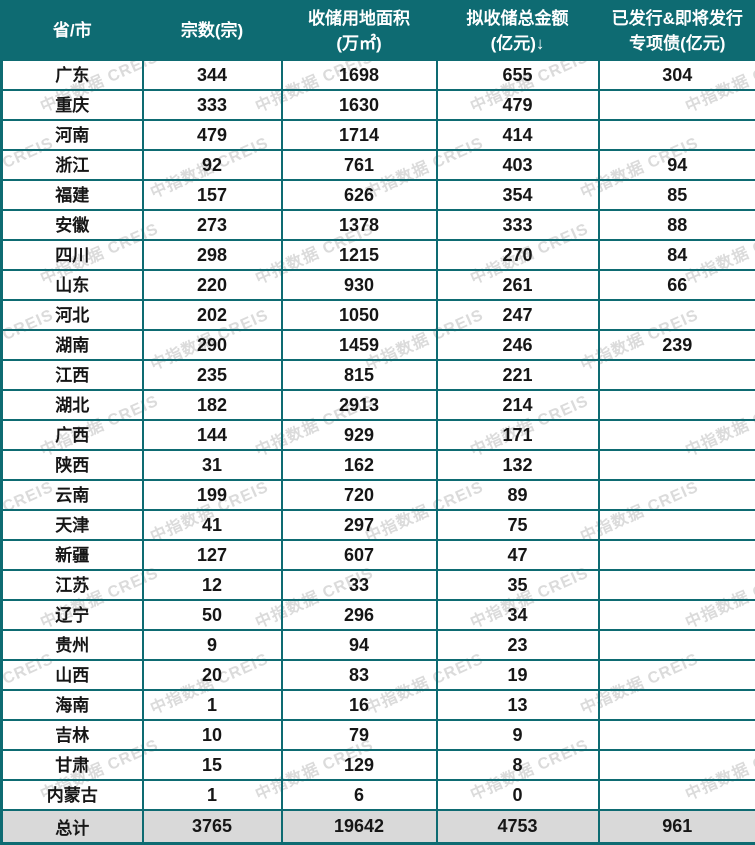  Describe the element at coordinates (212, 615) in the screenshot. I see `value-cell: 50` at that location.